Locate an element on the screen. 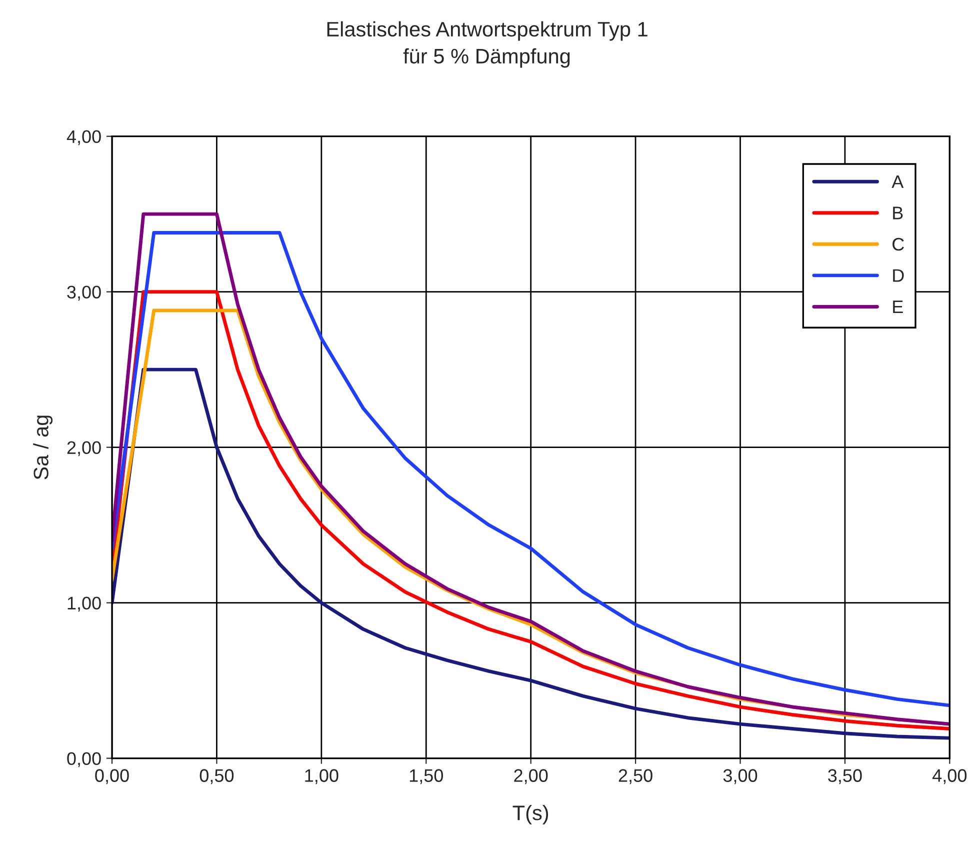  x-tick-label: 0,00 is located at coordinates (112, 776).